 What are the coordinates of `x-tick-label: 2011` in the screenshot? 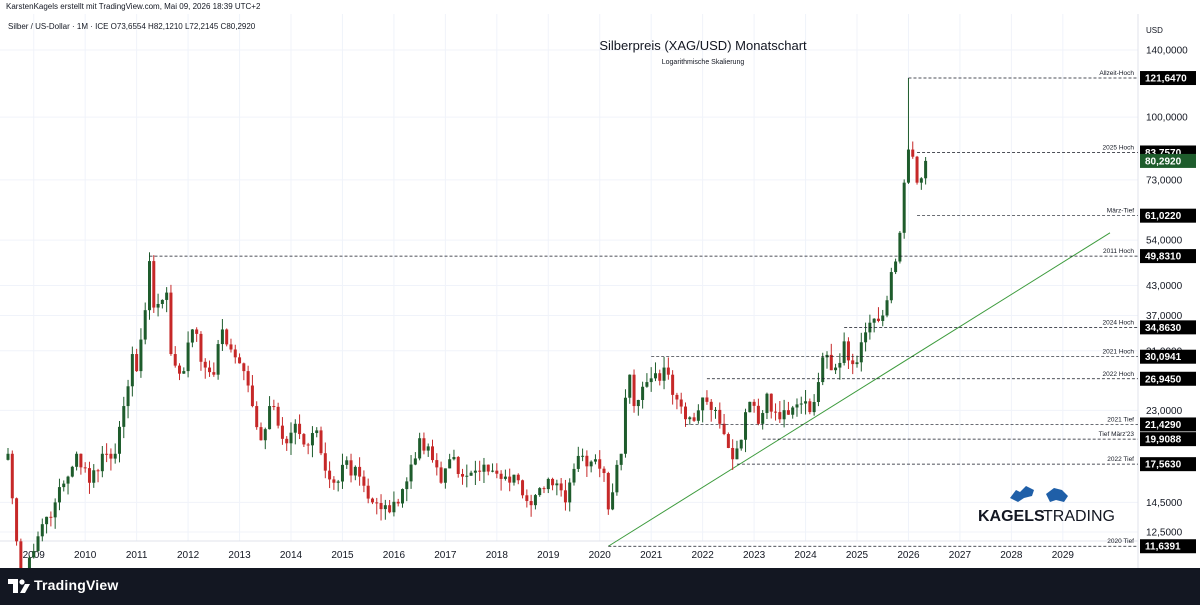 It's located at (137, 555).